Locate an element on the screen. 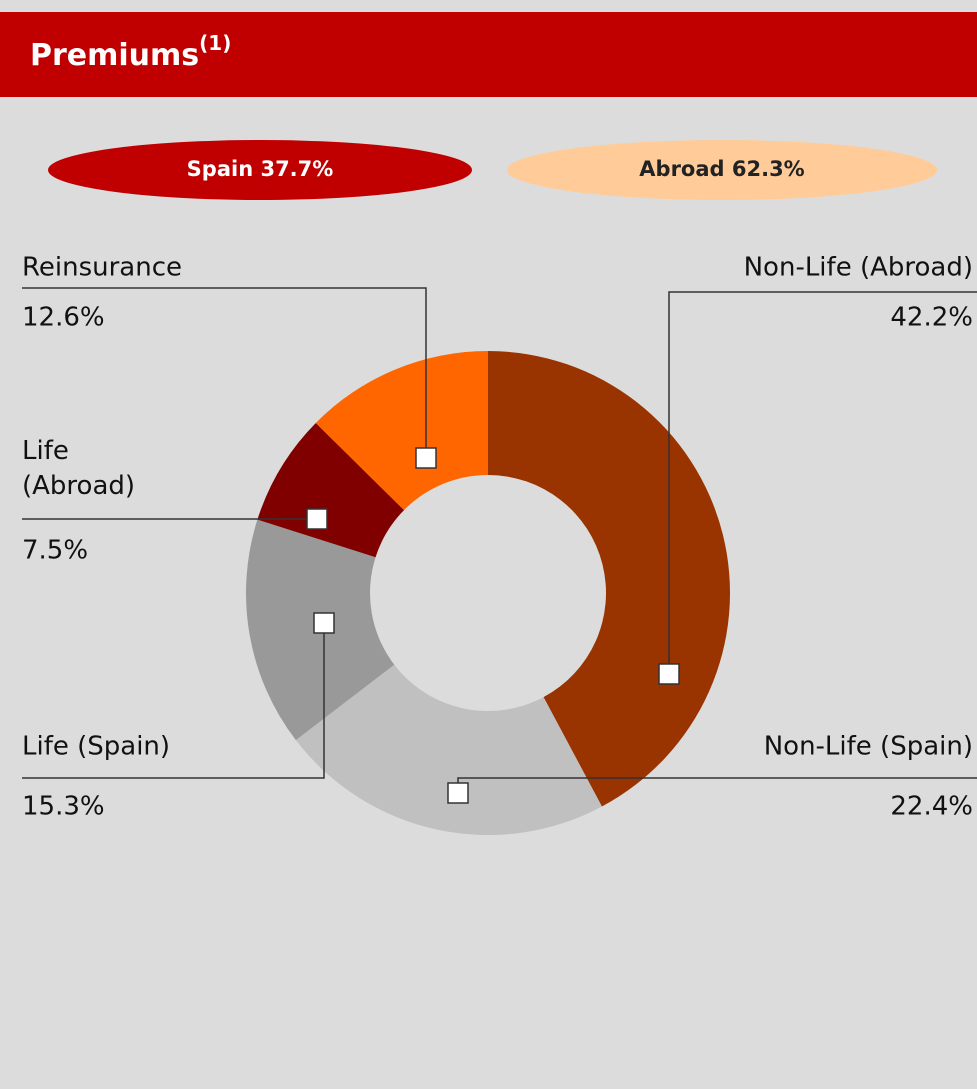 The width and height of the screenshot is (977, 1089). chart-title: Premiums(1) is located at coordinates (130, 52).